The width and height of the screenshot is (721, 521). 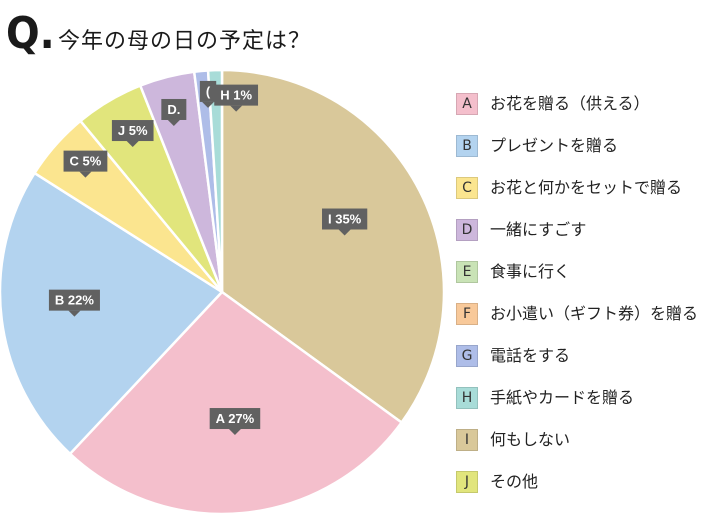 I want to click on data-label-j: J 5%, so click(x=132, y=134).